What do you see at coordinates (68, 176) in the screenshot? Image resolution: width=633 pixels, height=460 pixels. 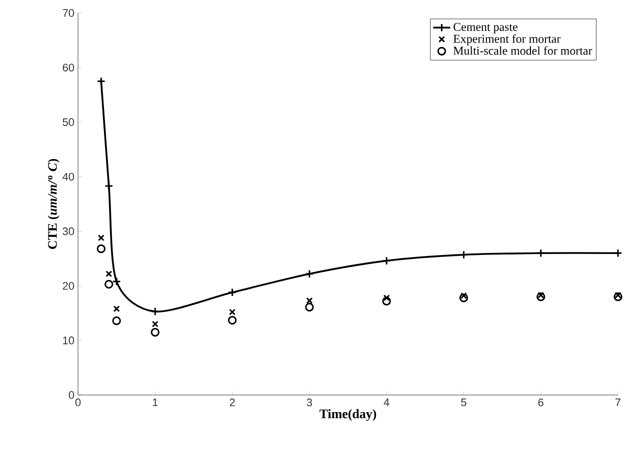 I see `y-tick-label: 40` at bounding box center [68, 176].